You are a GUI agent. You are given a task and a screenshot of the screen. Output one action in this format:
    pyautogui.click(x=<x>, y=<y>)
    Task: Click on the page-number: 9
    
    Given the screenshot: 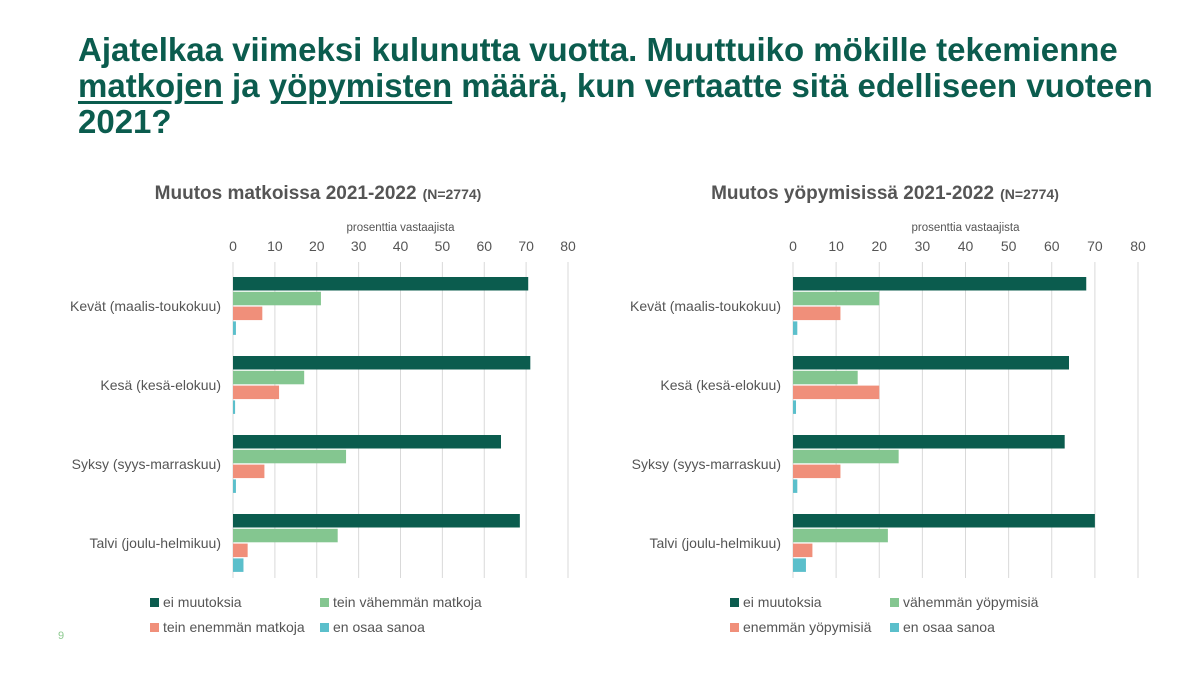 What is the action you would take?
    pyautogui.click(x=61, y=636)
    